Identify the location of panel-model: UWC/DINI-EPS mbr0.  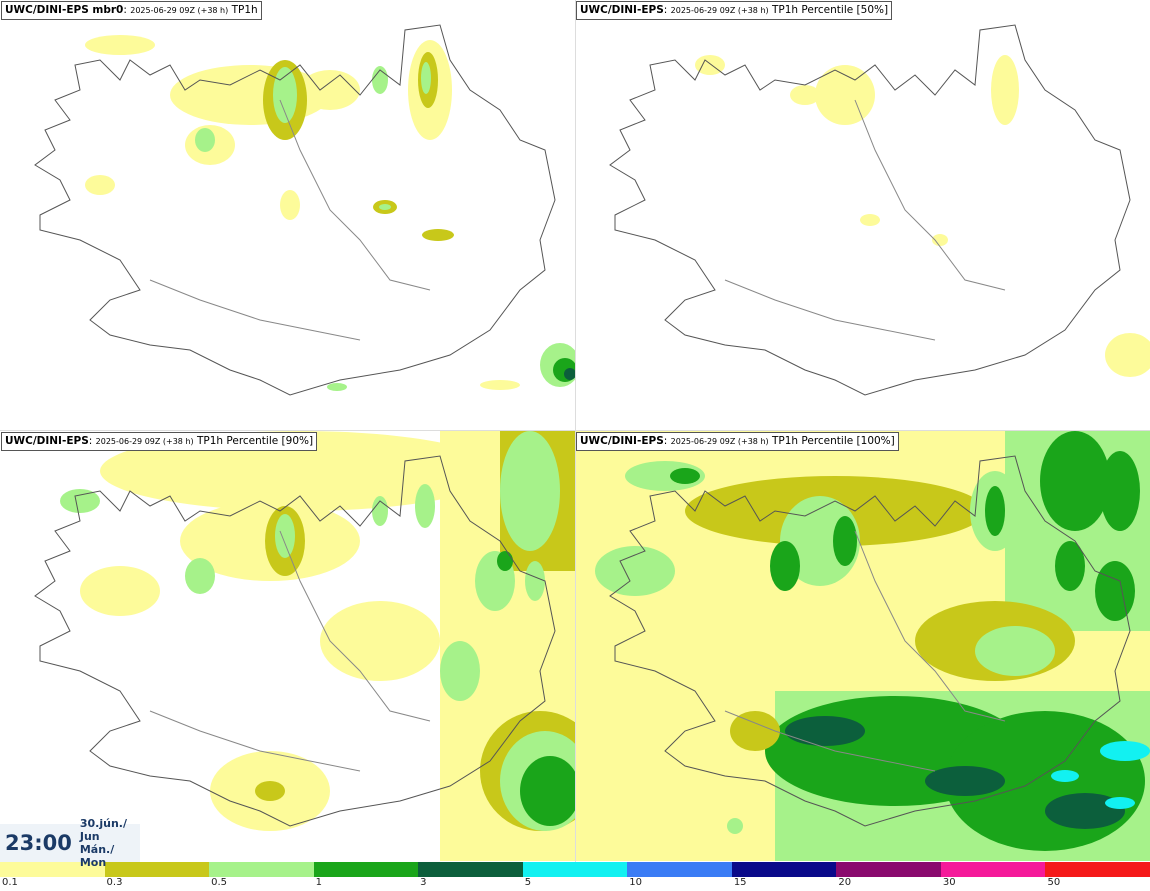
(64, 10).